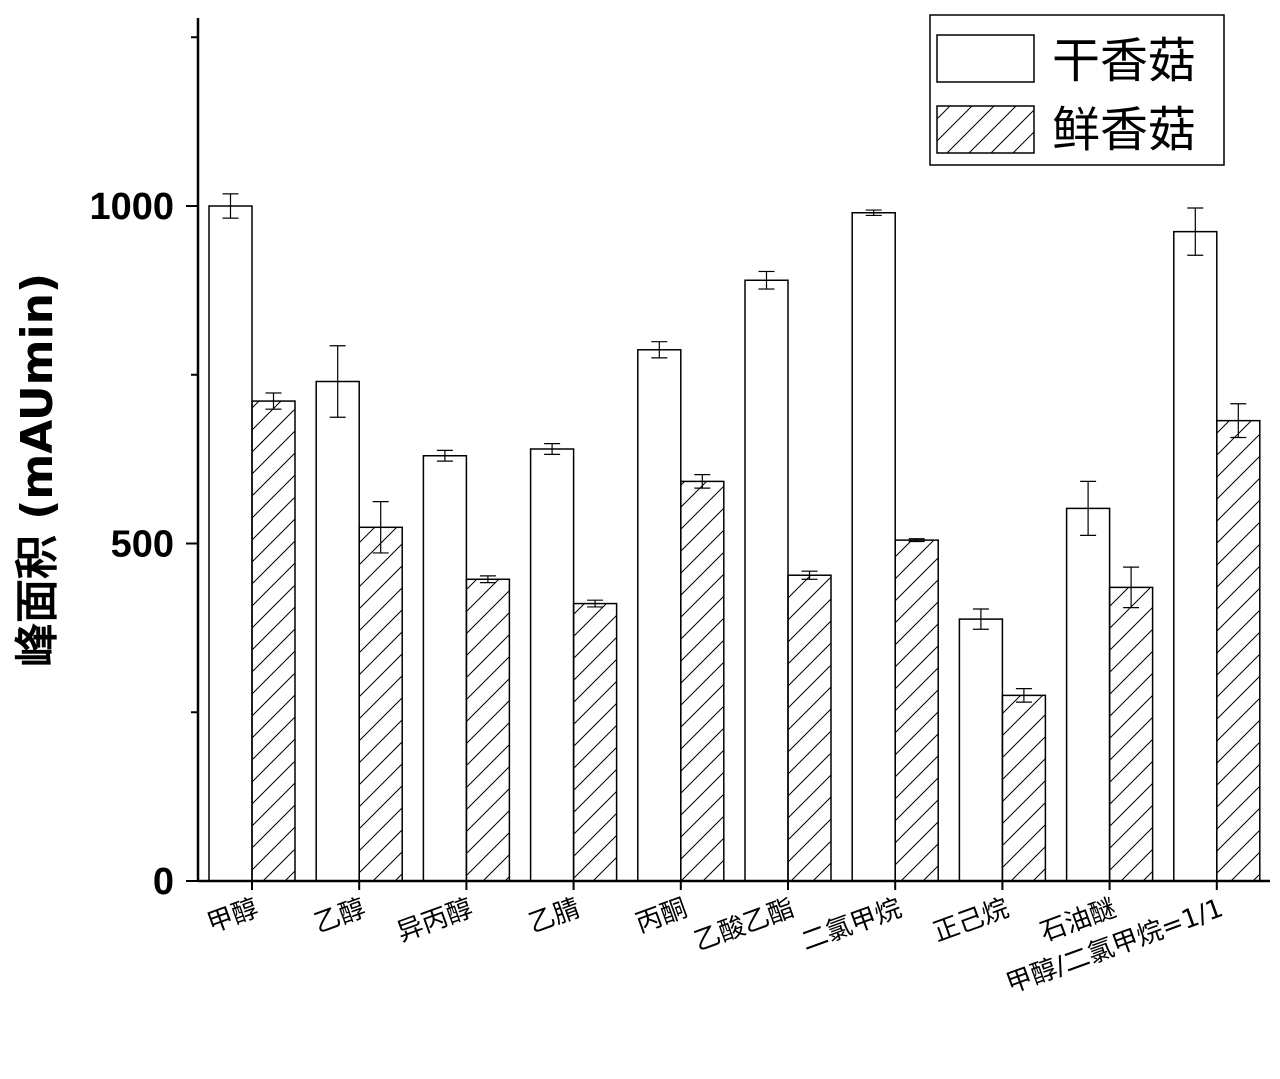 This screenshot has width=1280, height=1079. Describe the element at coordinates (661, 916) in the screenshot. I see `x-tick-label: 丙酮` at that location.